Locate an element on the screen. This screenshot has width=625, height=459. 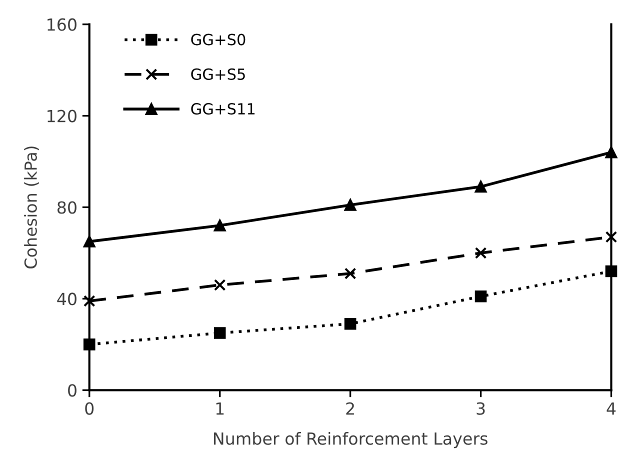
legend-label: GG+S5 is located at coordinates (218, 74).